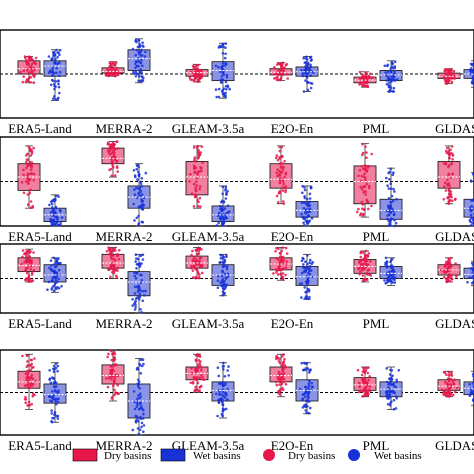 The height and width of the screenshot is (474, 474). What do you see at coordinates (197, 176) in the screenshot?
I see `dry-box-gleam-3-5a` at bounding box center [197, 176].